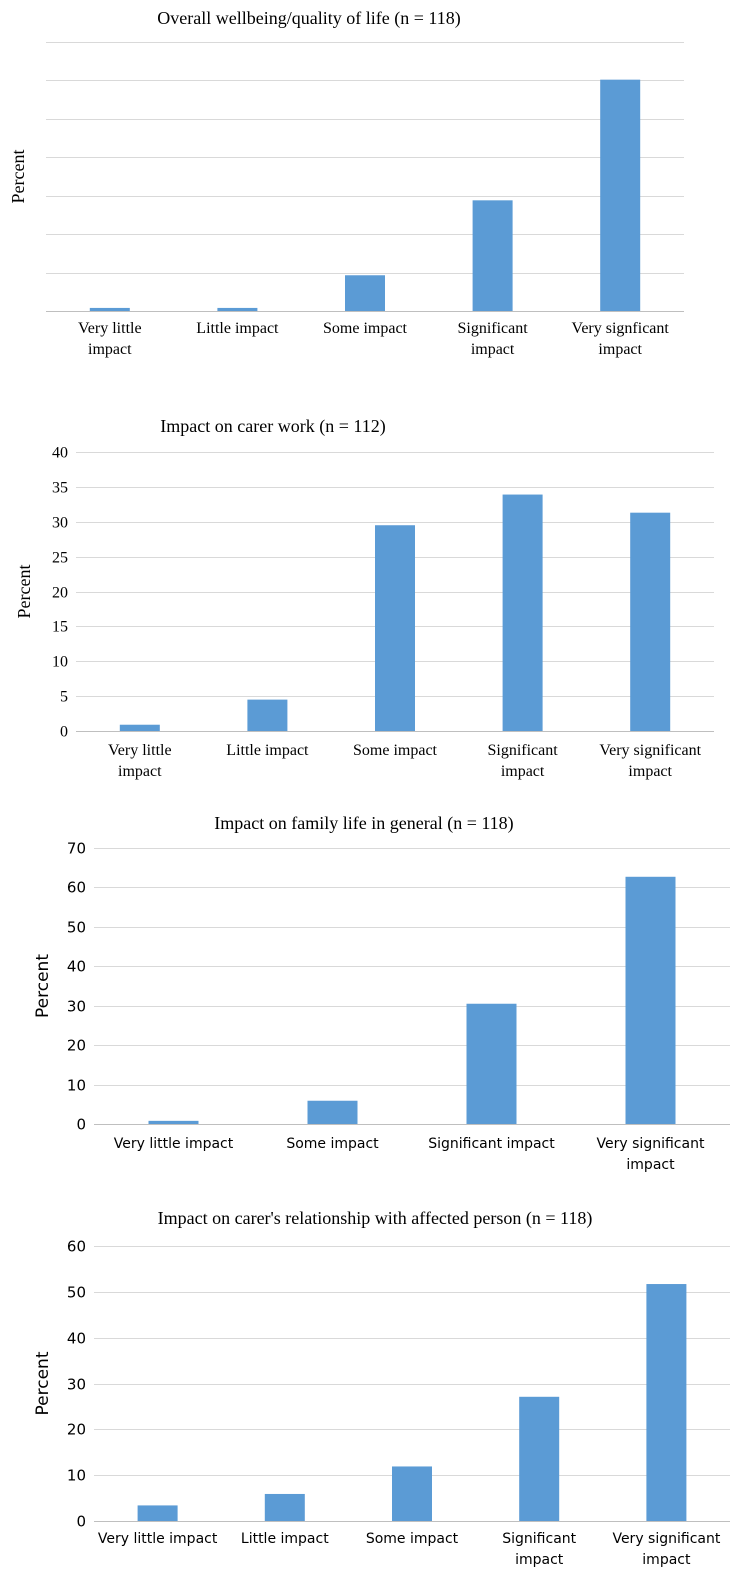 The width and height of the screenshot is (741, 1593). I want to click on chart-title: Impact on carer work (n = 112), so click(272, 426).